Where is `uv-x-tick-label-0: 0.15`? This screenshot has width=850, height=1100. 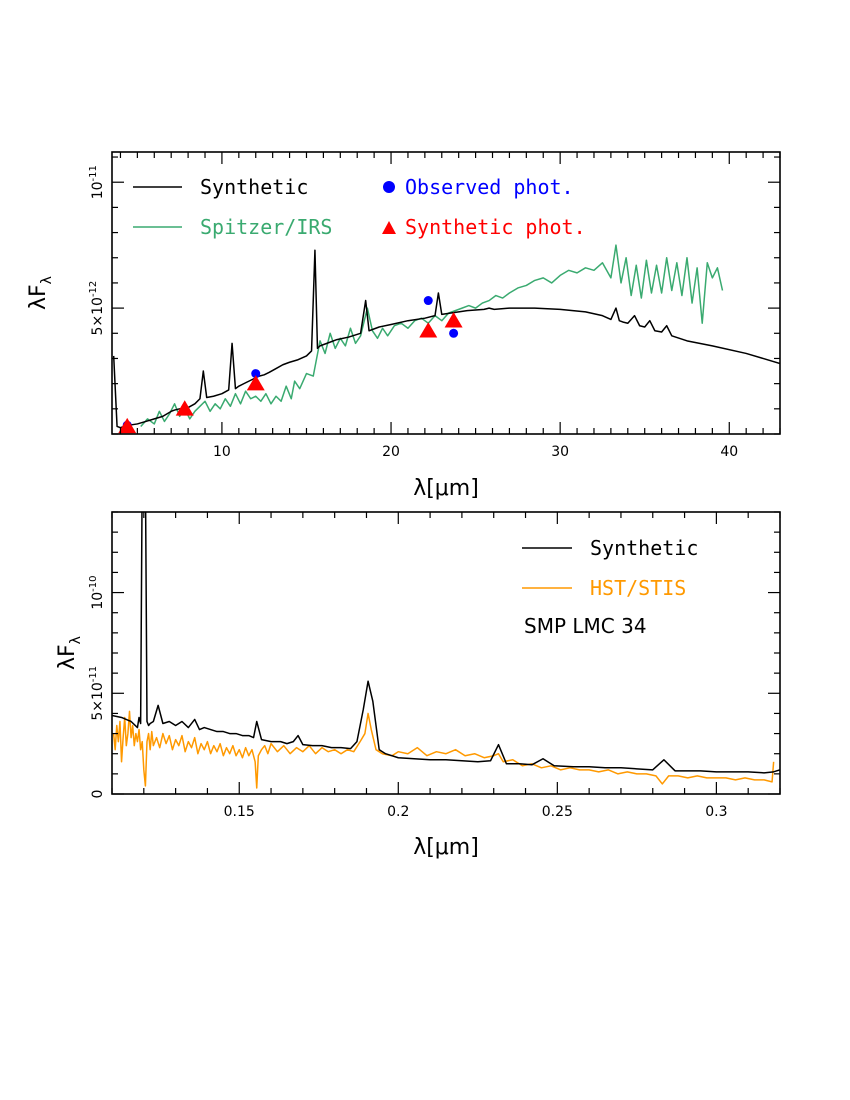
uv-x-tick-label-0: 0.15 is located at coordinates (239, 812).